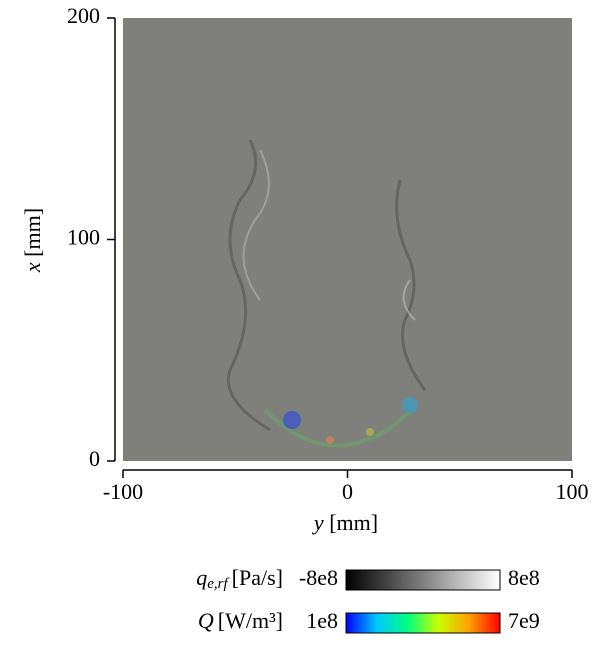 This screenshot has width=602, height=646. I want to click on x-axis-label: y [mm], so click(345, 522).